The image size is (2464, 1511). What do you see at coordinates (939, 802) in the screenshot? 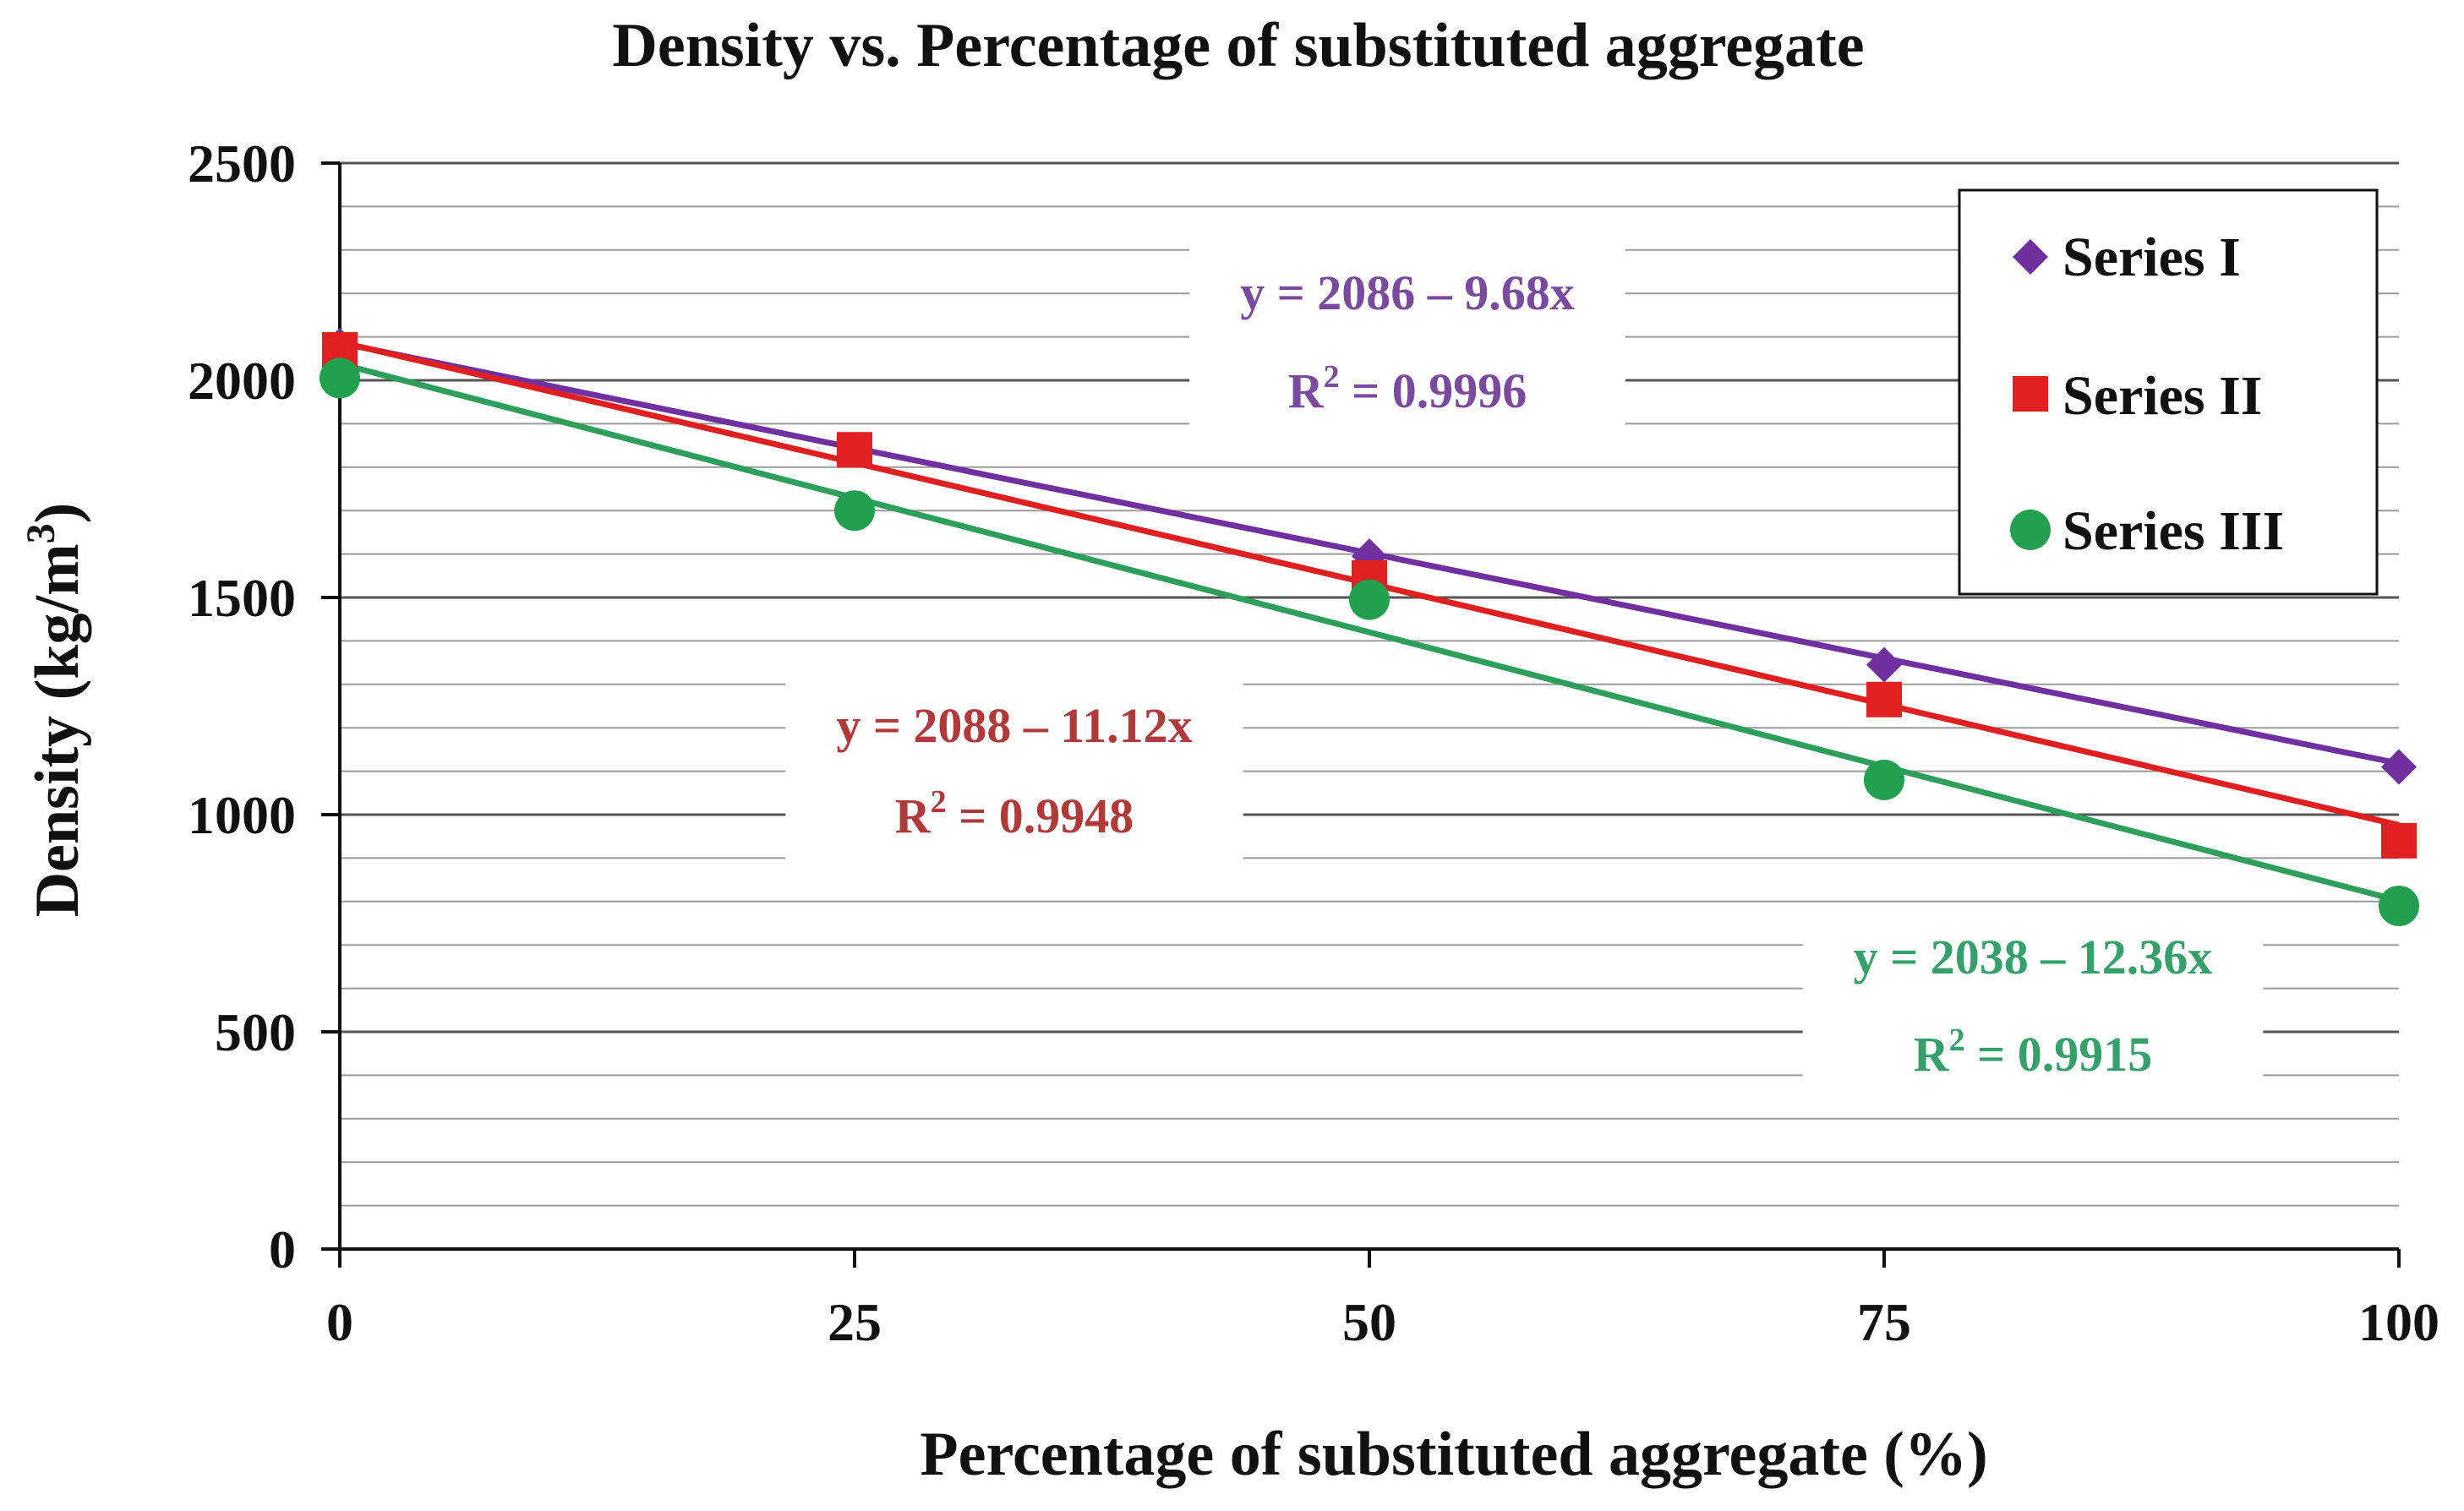
I see `r2-sup-series-2: 2` at bounding box center [939, 802].